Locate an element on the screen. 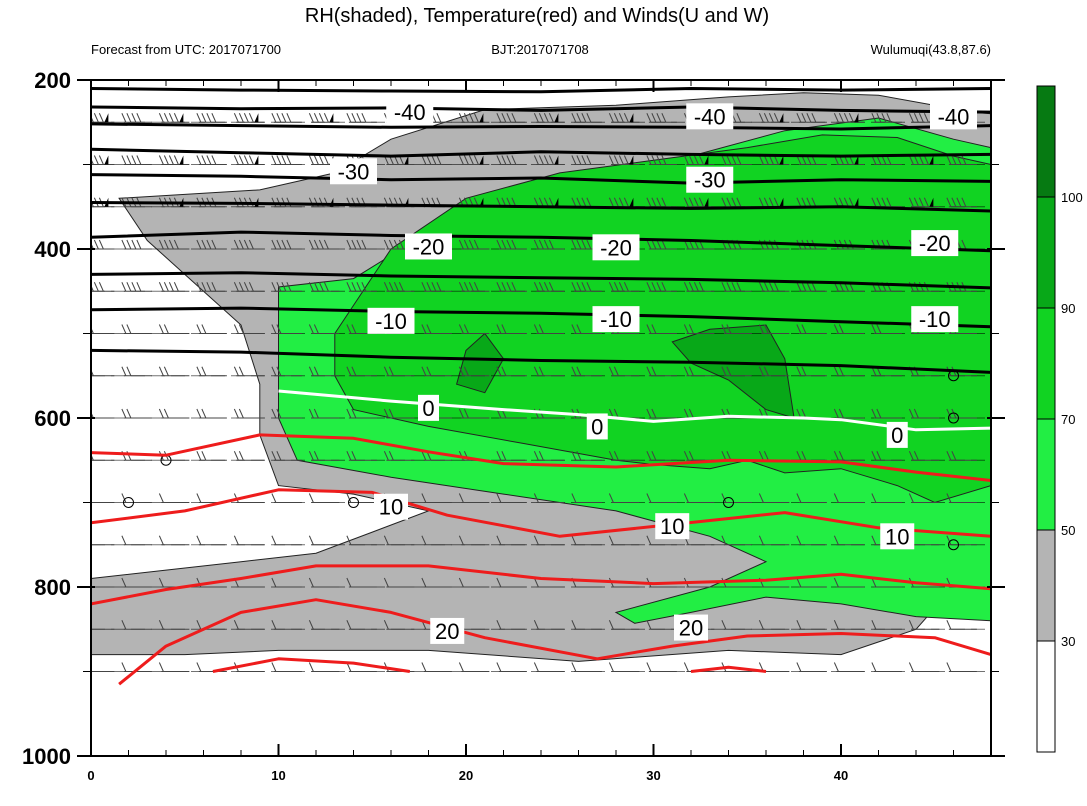 This screenshot has height=806, width=1087. contour-label-text: -30 is located at coordinates (710, 180).